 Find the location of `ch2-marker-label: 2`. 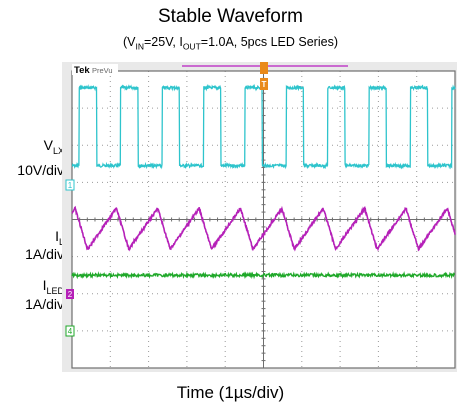

ch2-marker-label: 2 is located at coordinates (70, 294).